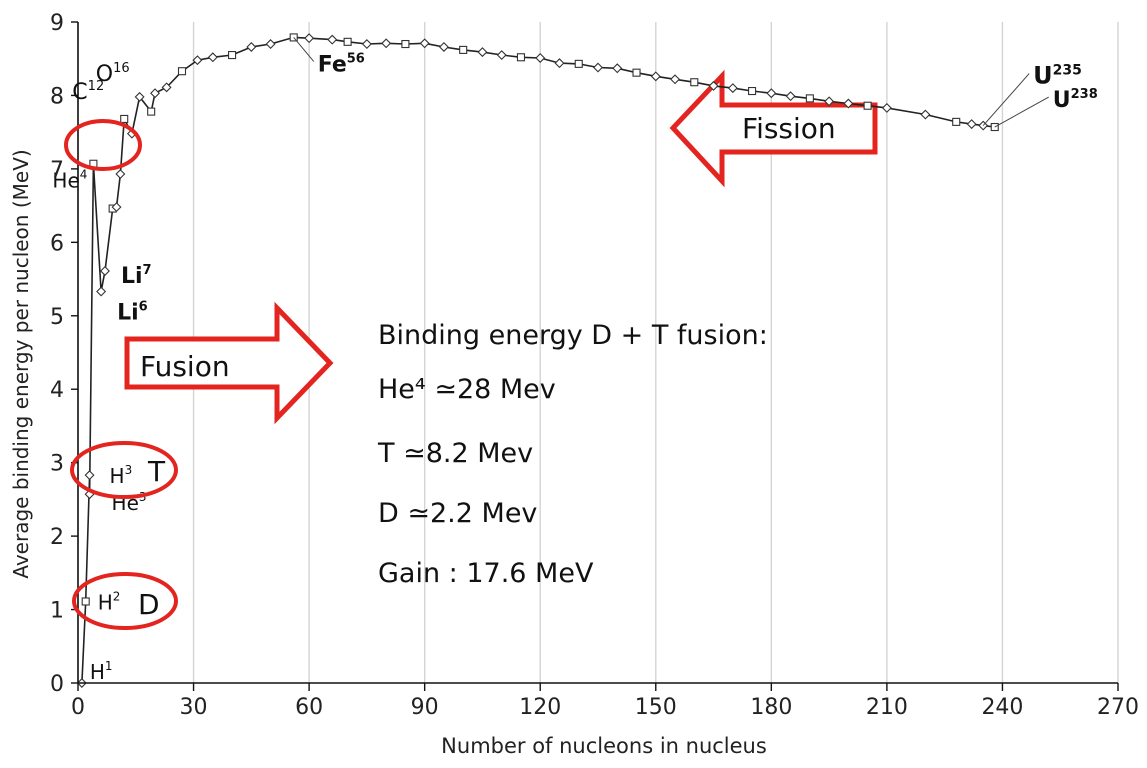 This screenshot has width=1147, height=768. What do you see at coordinates (1057, 76) in the screenshot?
I see `isotope-label: U235` at bounding box center [1057, 76].